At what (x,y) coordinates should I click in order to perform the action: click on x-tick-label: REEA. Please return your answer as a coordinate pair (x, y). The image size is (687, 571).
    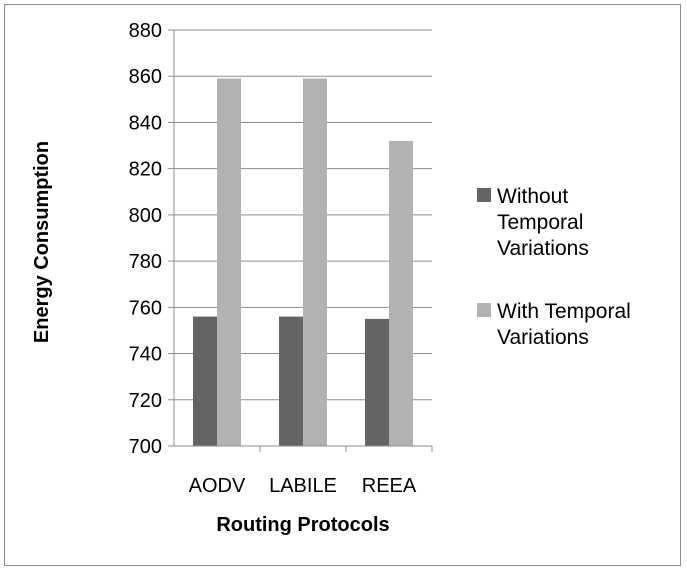
    Looking at the image, I should click on (389, 486).